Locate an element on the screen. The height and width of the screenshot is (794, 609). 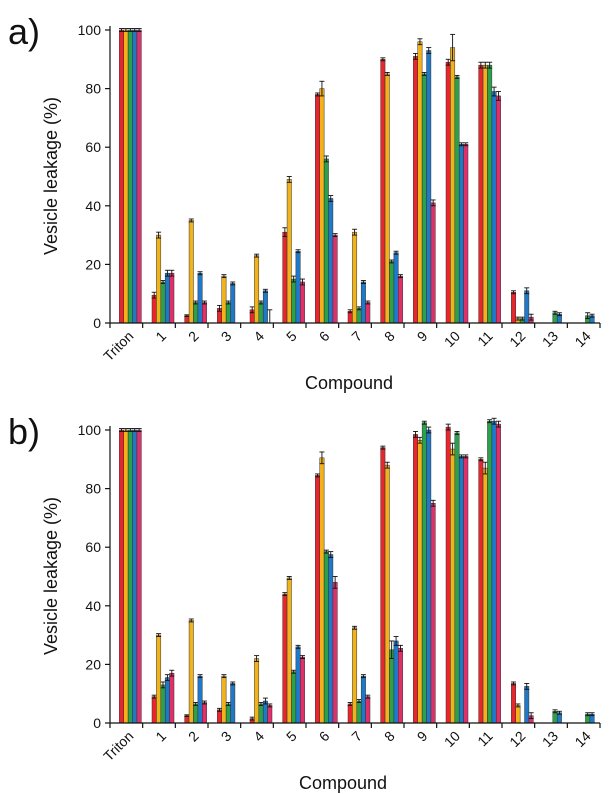
x-tick-label: 5 is located at coordinates (291, 736).